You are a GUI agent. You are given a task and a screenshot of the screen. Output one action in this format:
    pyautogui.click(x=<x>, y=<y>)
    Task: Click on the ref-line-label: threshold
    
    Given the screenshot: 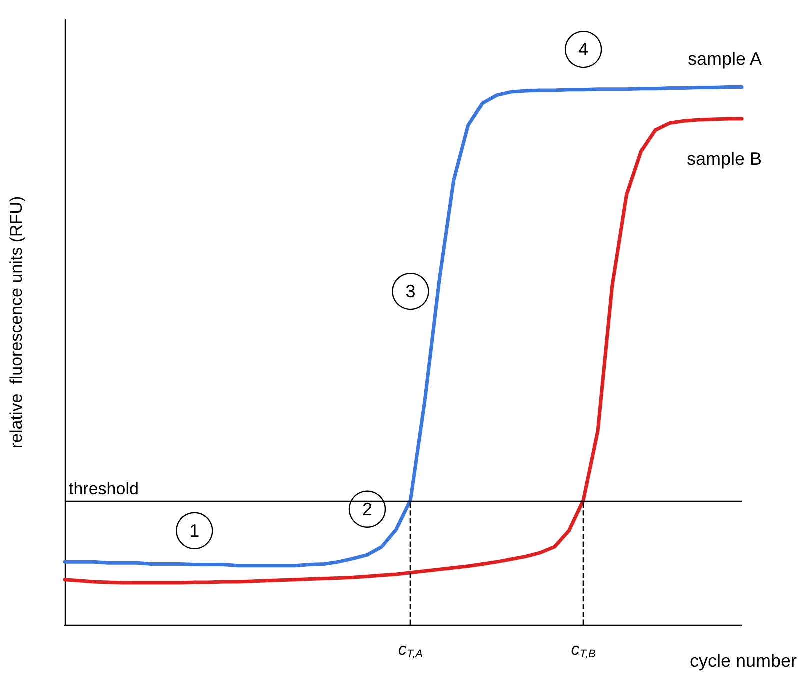 What is the action you would take?
    pyautogui.click(x=104, y=488)
    